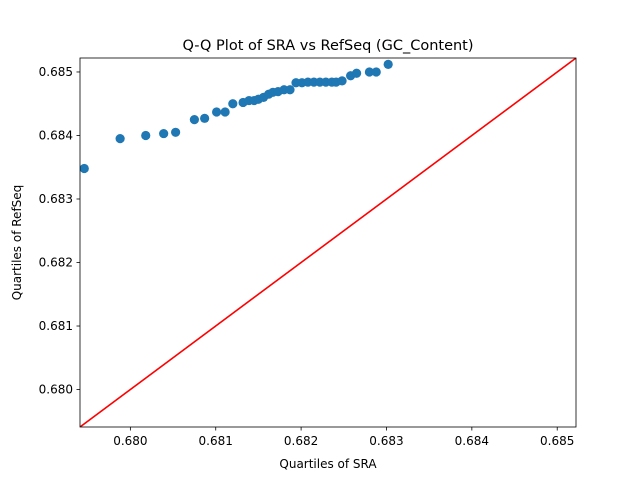 The height and width of the screenshot is (480, 640). I want to click on x-tick-label: 0.682, so click(301, 441).